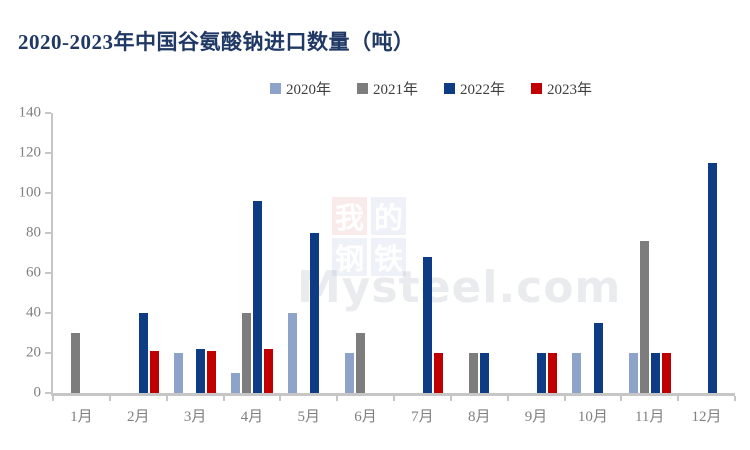  What do you see at coordinates (422, 417) in the screenshot?
I see `x-label-7月: 7月` at bounding box center [422, 417].